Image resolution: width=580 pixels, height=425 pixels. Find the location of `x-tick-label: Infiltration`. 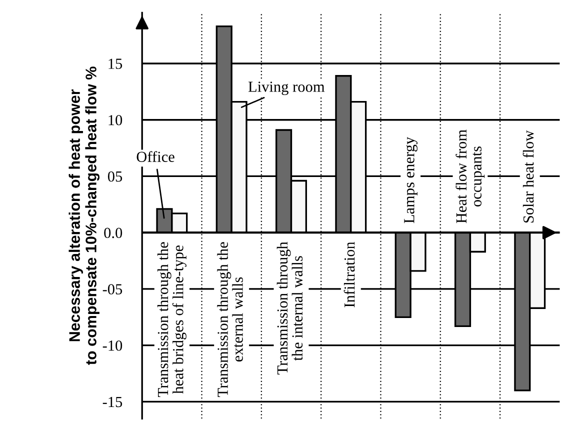

x-tick-label: Infiltration is located at coordinates (349, 275).